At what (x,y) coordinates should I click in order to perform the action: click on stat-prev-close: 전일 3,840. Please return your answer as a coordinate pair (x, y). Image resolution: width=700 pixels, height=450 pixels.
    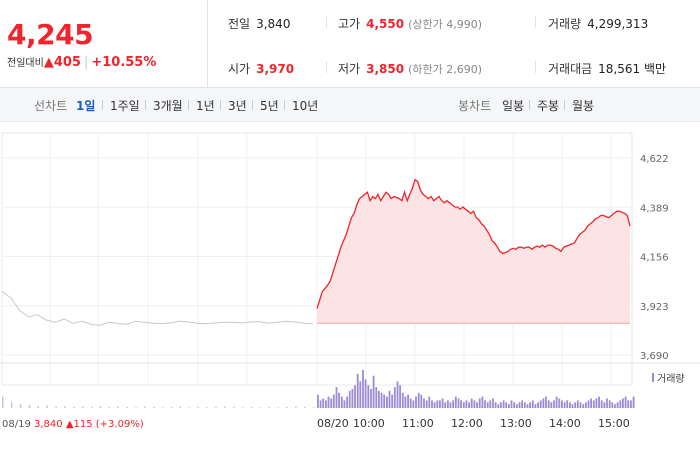
    Looking at the image, I should click on (259, 24).